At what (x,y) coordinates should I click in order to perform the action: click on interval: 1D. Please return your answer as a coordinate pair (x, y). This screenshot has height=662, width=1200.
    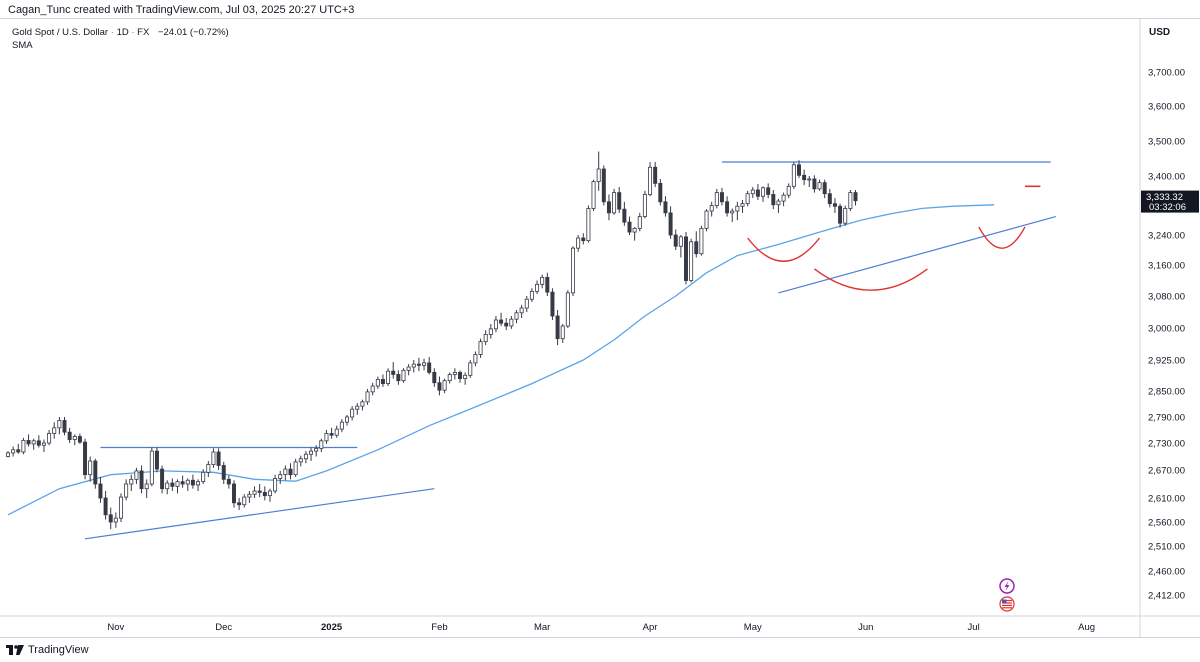
    Looking at the image, I should click on (122, 32).